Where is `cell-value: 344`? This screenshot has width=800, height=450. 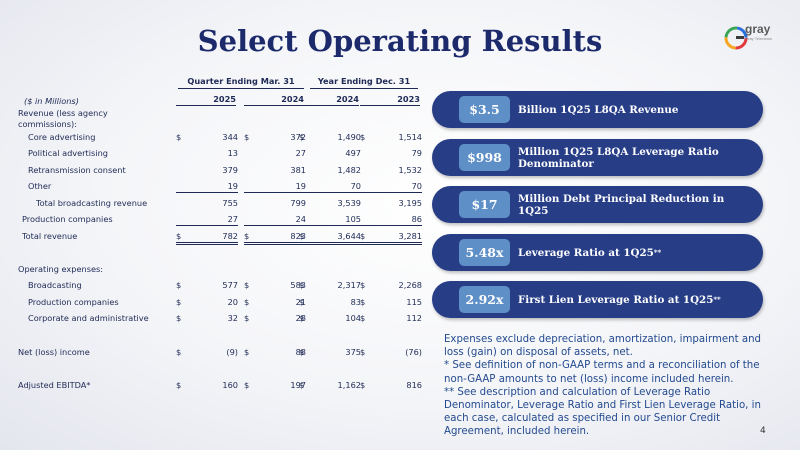 cell-value: 344 is located at coordinates (230, 137).